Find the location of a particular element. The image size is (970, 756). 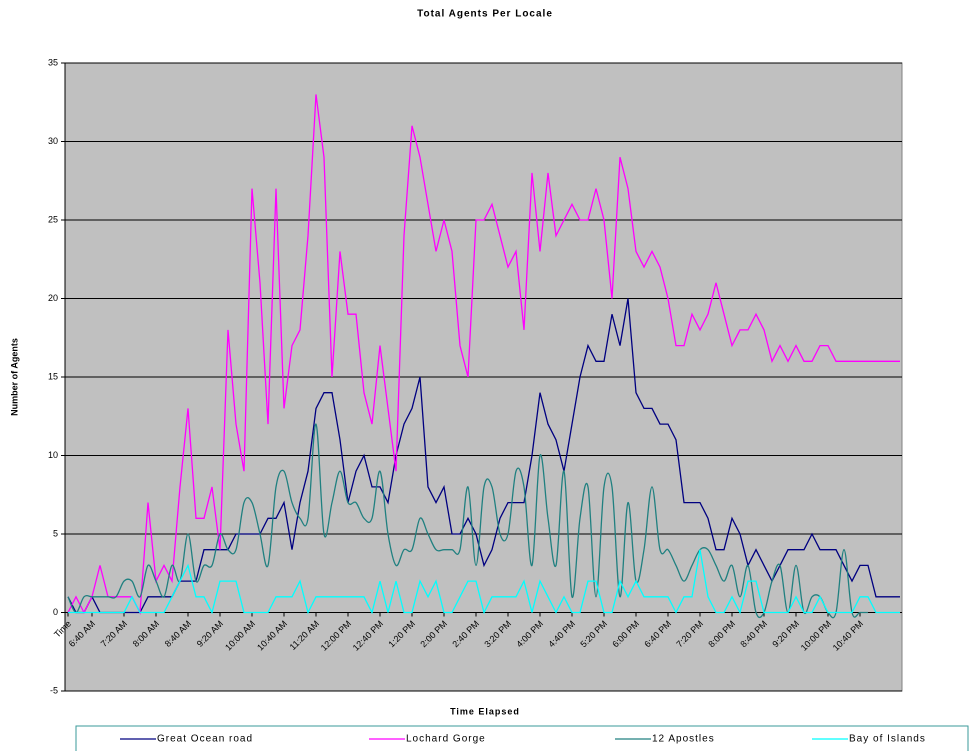

y-tick-label: 0 is located at coordinates (55, 612).